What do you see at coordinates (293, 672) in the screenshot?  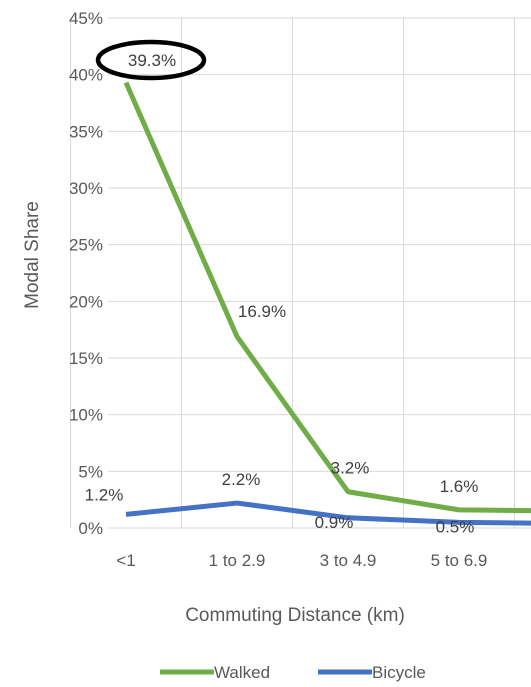 I see `legend: Walked Bicycle` at bounding box center [293, 672].